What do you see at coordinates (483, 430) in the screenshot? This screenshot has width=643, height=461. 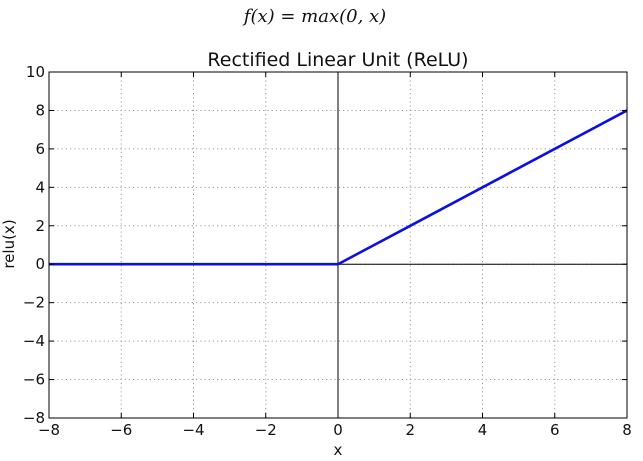 I see `x-tick-label: 4` at bounding box center [483, 430].